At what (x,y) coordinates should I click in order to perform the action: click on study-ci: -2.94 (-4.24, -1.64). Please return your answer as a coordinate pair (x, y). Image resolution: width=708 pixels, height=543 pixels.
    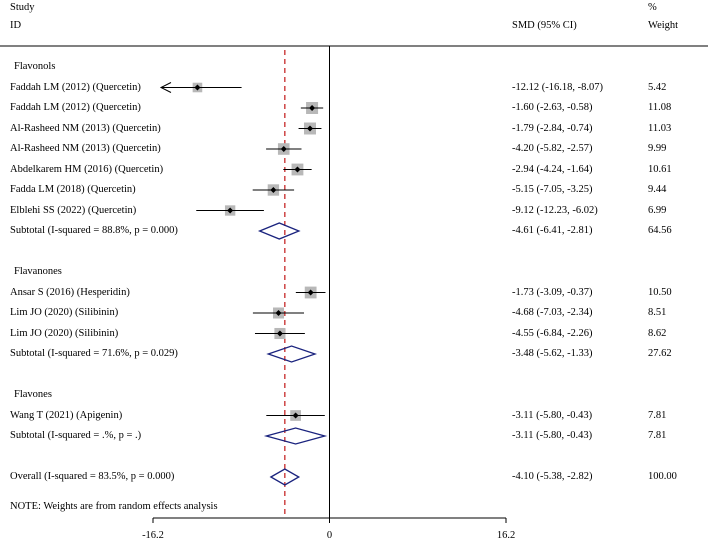
    Looking at the image, I should click on (552, 169).